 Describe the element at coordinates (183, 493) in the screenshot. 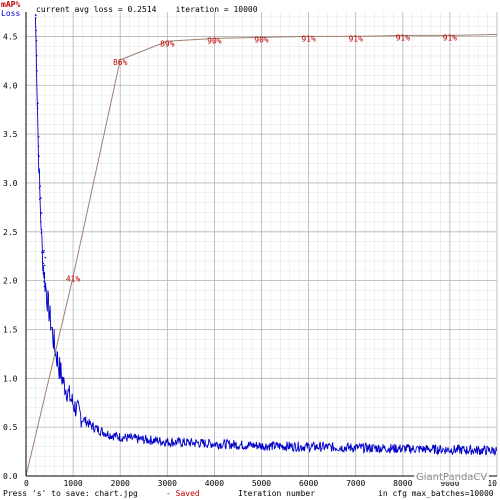

I see `saved-label: - Saved` at that location.